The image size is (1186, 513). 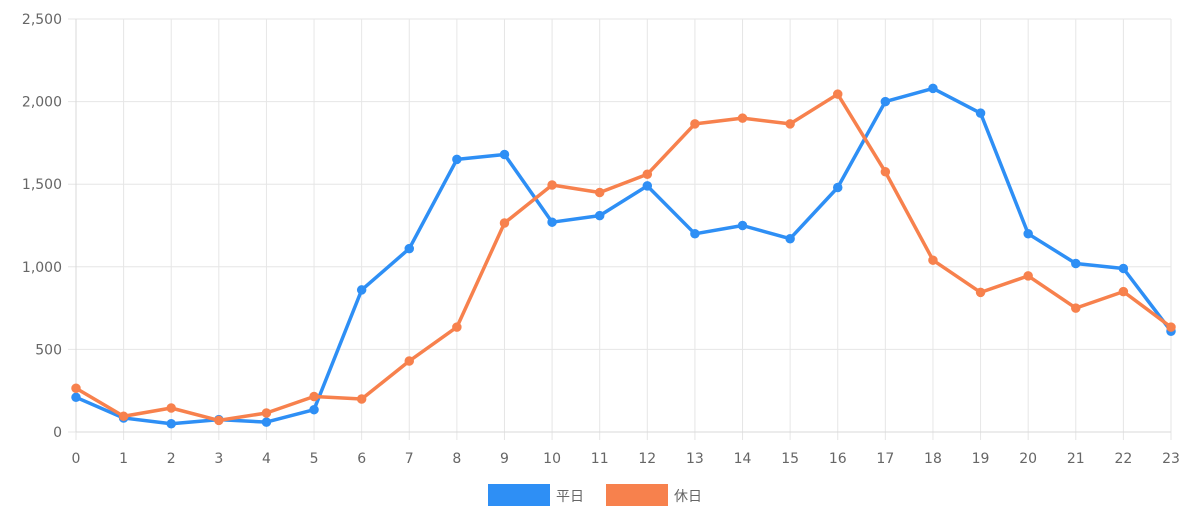 I want to click on x-tick-label: 21, so click(x=1076, y=459).